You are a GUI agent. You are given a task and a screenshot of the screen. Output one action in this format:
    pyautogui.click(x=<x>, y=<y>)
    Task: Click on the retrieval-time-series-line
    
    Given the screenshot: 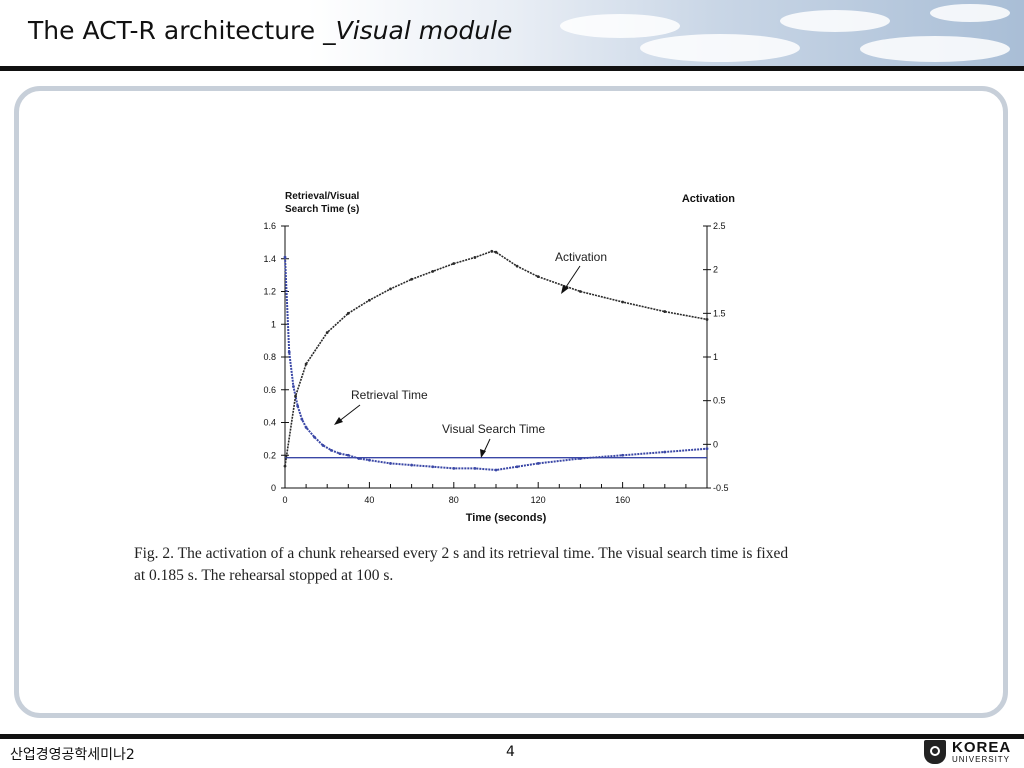 What is the action you would take?
    pyautogui.click(x=496, y=364)
    